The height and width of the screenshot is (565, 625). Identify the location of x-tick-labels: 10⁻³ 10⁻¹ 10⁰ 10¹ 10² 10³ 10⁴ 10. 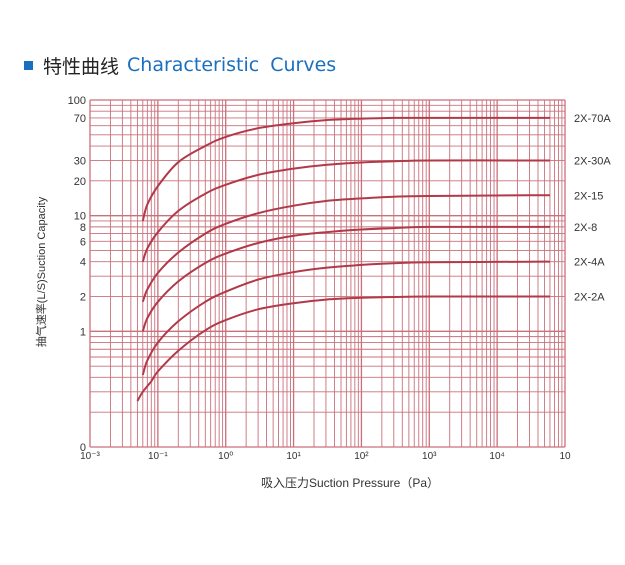
(325, 456).